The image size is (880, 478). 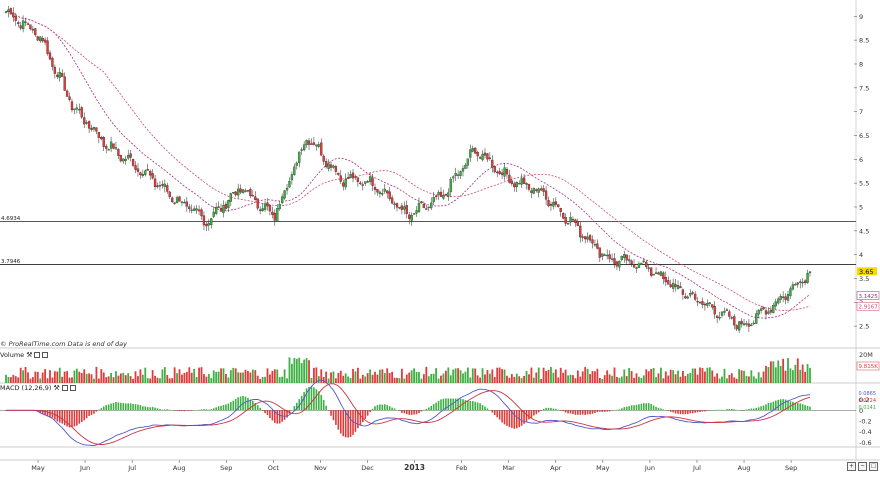 I want to click on x-tick-label: Feb, so click(x=462, y=468).